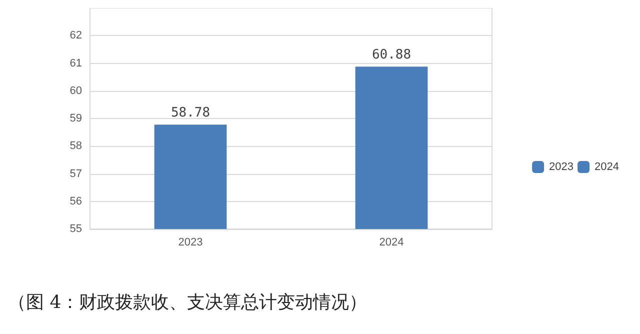 Image resolution: width=640 pixels, height=334 pixels. Describe the element at coordinates (561, 167) in the screenshot. I see `legend-label: 2023` at that location.